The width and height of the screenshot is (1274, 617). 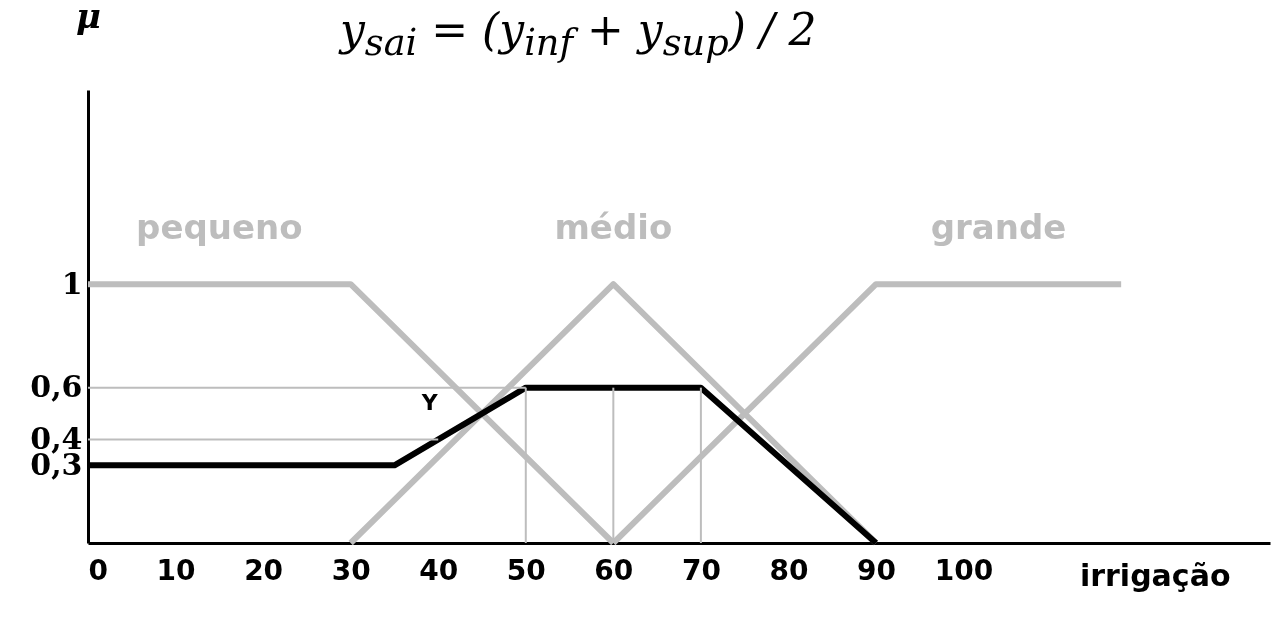 I want to click on series-label: grande, so click(x=998, y=227).